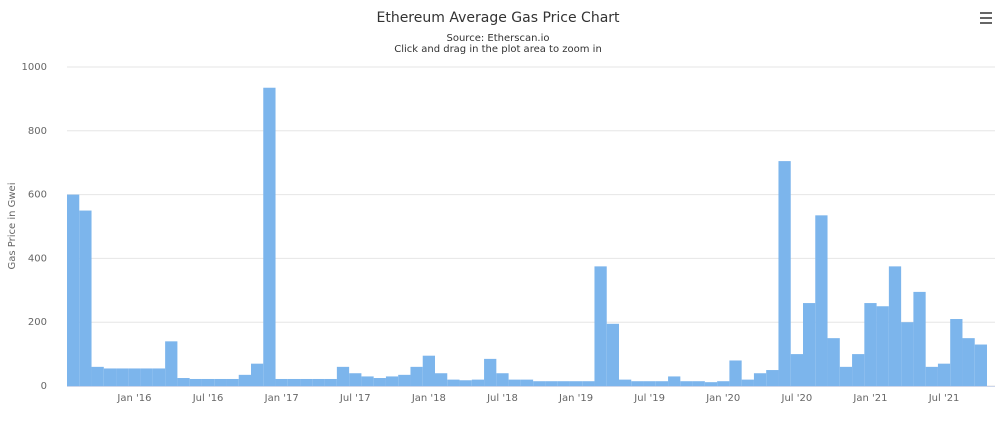  Describe the element at coordinates (37, 322) in the screenshot. I see `y-tick-label: 200` at that location.